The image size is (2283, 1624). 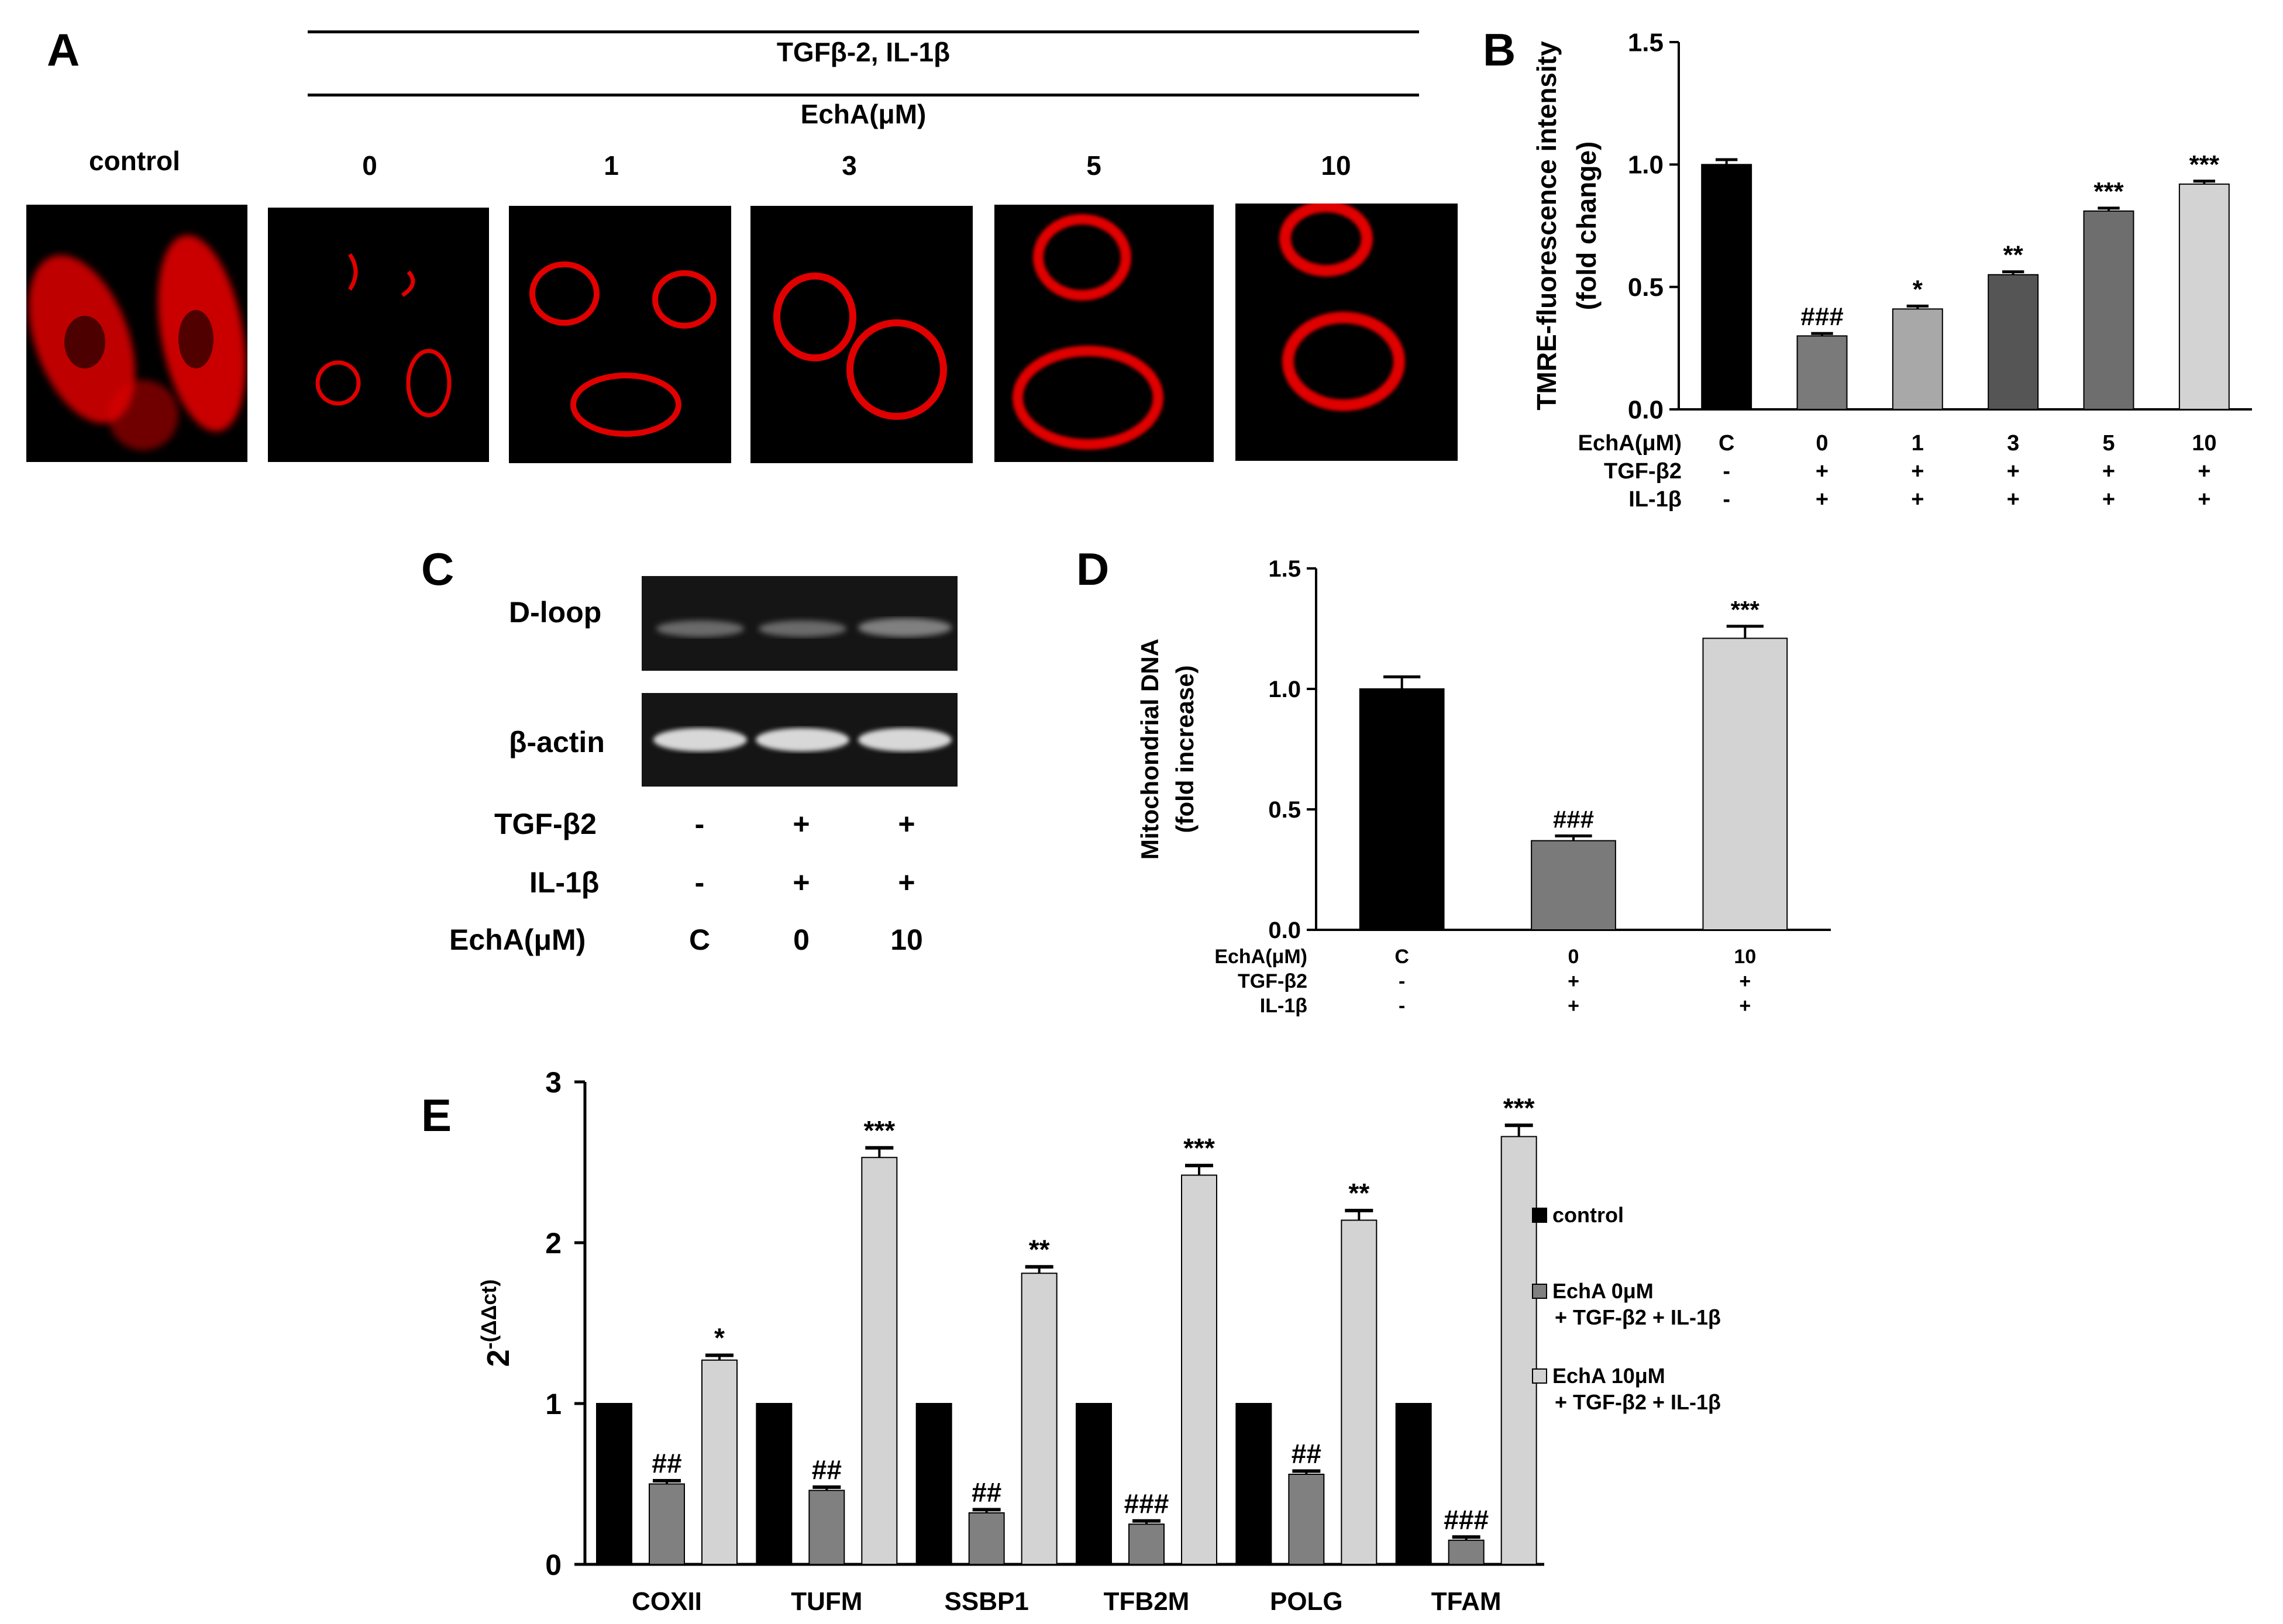 I want to click on band-label-beta-actin: β-actin, so click(x=557, y=742).